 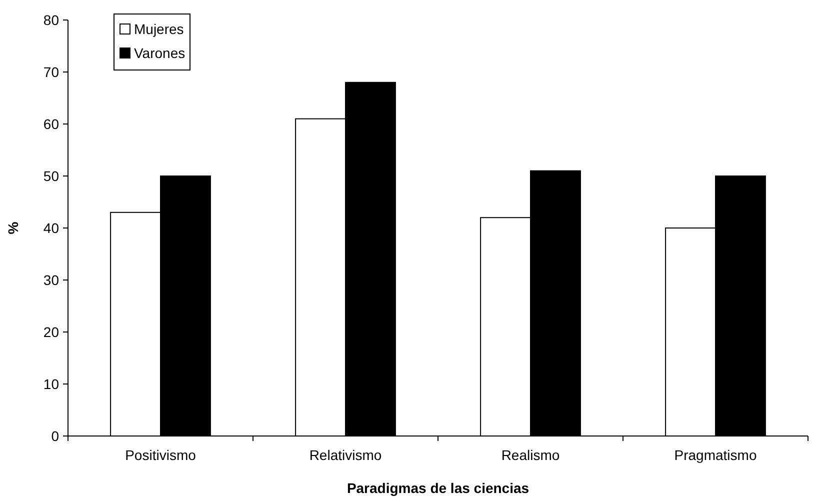 What do you see at coordinates (51, 20) in the screenshot?
I see `y-tick-label: 80` at bounding box center [51, 20].